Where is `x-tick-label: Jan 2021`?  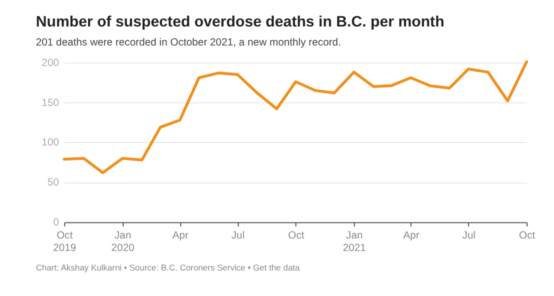
x-tick-label: Jan 2021 is located at coordinates (354, 242).